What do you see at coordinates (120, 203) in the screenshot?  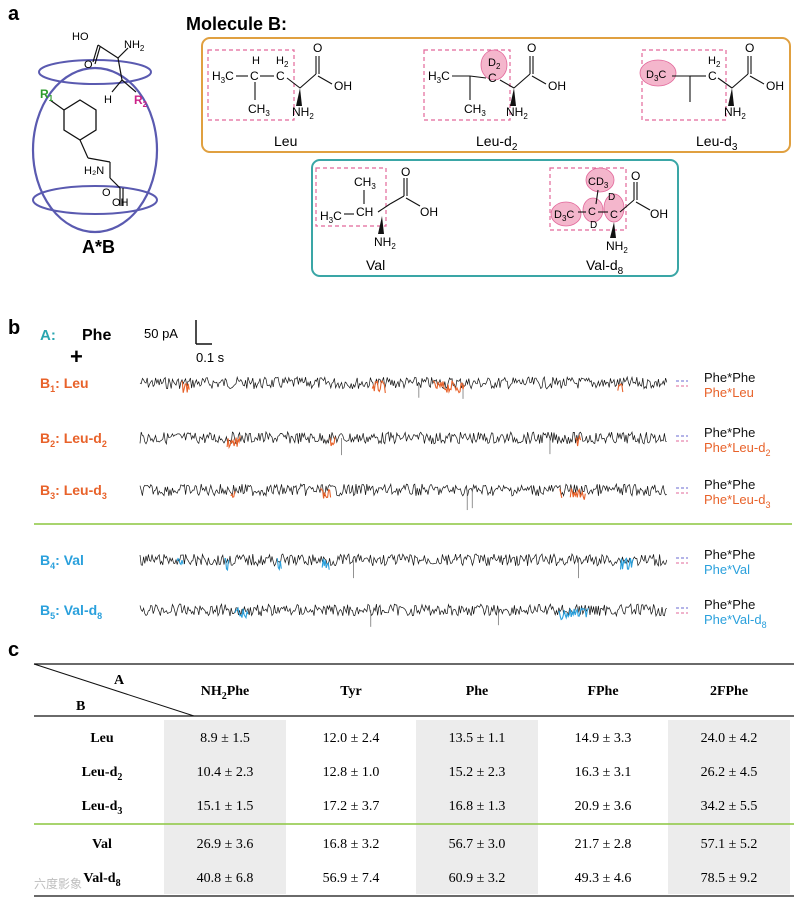 I see `oh-label: OH` at bounding box center [120, 203].